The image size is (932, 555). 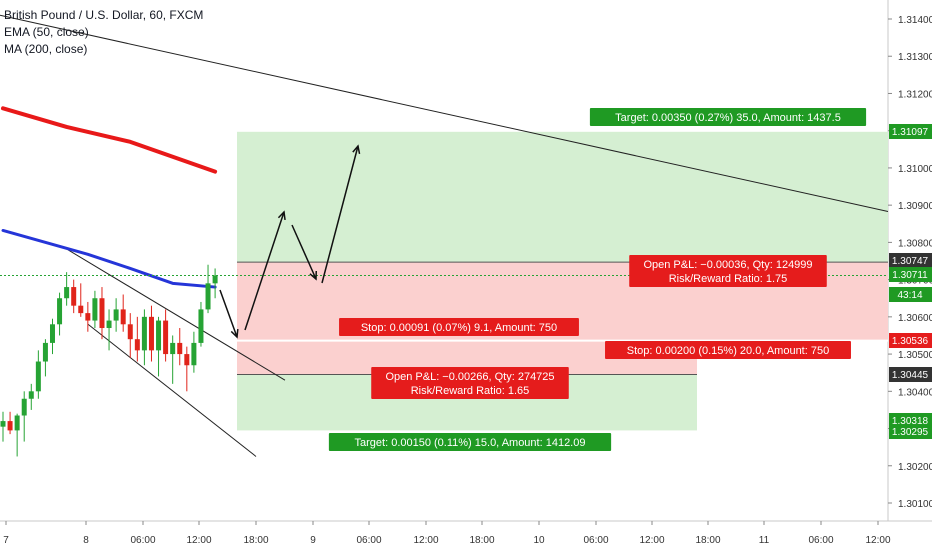 I want to click on ma-legend: MA (200, close), so click(x=46, y=49).